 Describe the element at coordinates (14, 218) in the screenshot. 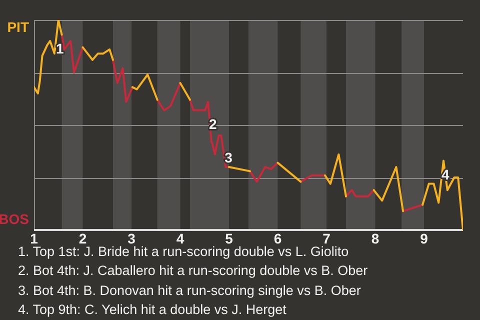

I see `text: BOS` at that location.